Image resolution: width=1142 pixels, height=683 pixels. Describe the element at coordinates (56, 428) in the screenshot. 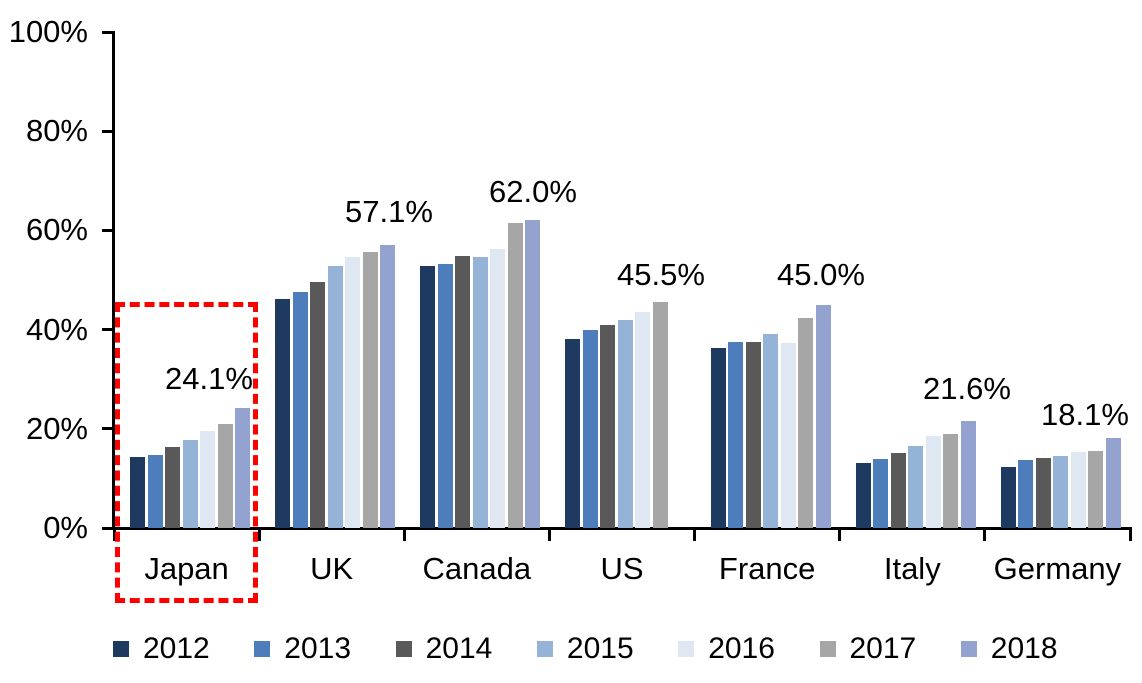

I see `y-axis-tick-label: 20%` at that location.